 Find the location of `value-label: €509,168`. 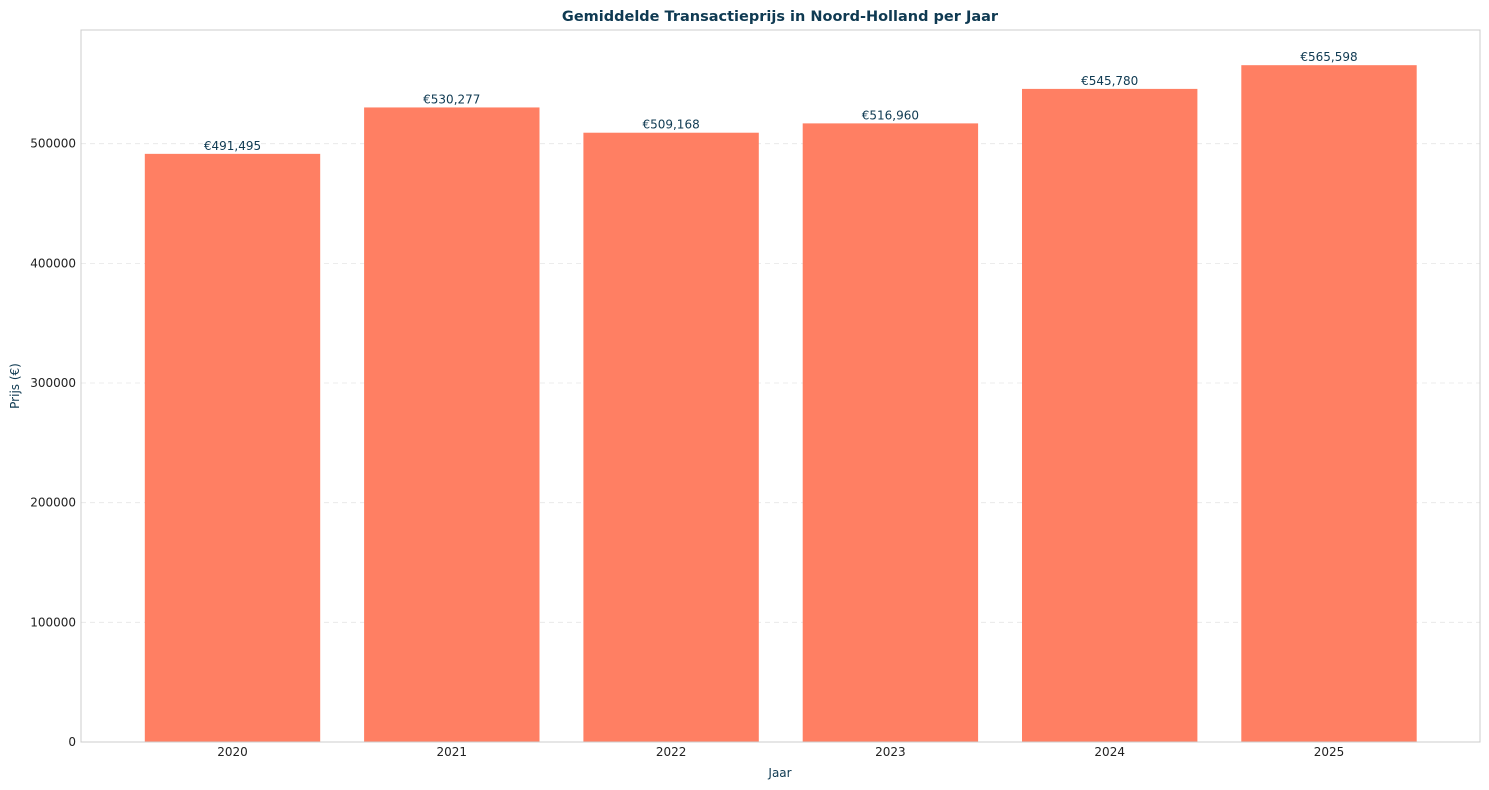

value-label: €509,168 is located at coordinates (670, 125).